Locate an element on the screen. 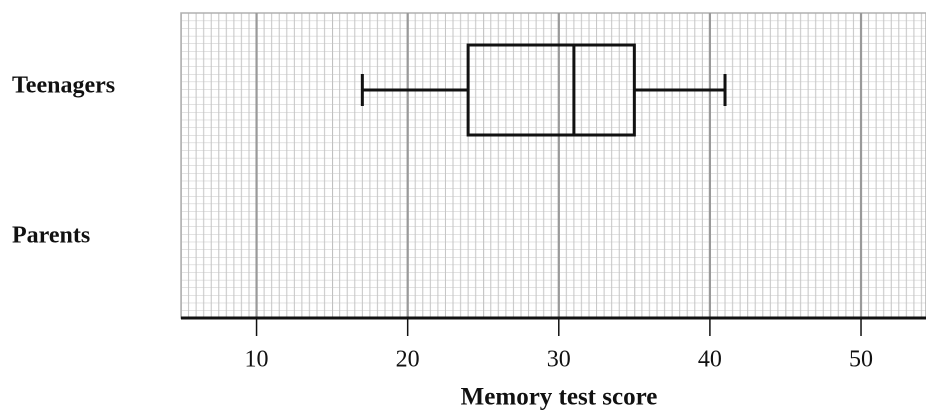  x-tick-label: 10 is located at coordinates (257, 360).